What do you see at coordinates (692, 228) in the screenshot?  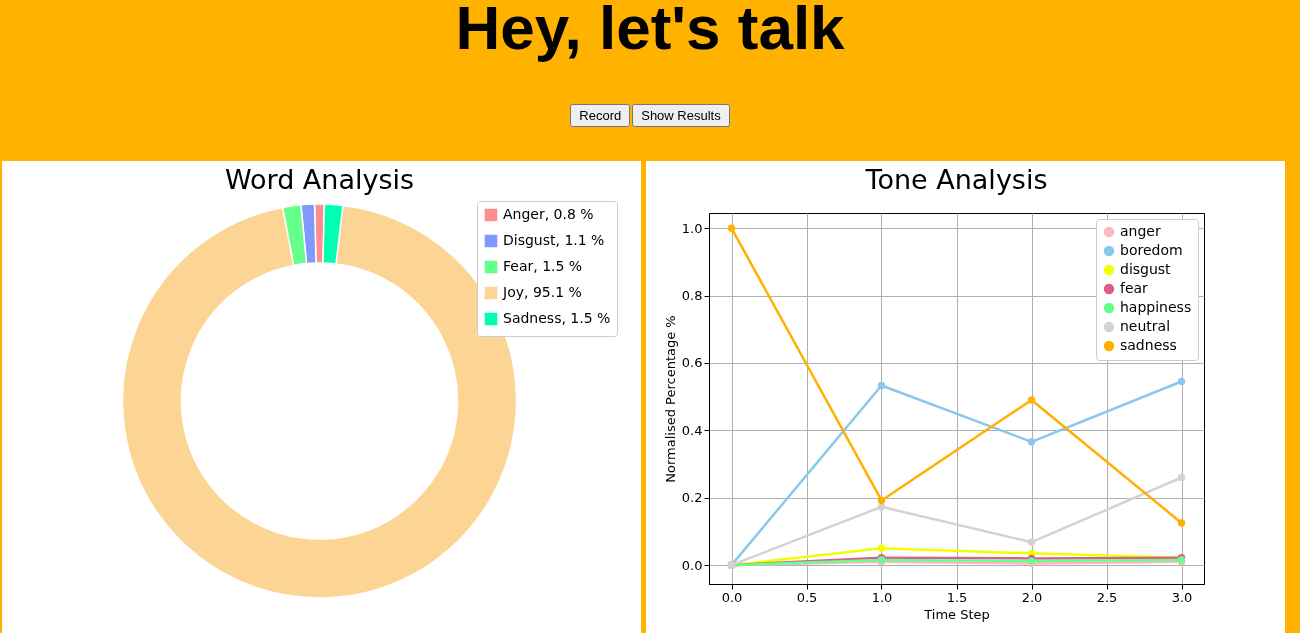 I see `y-tick-label: 1.0` at bounding box center [692, 228].